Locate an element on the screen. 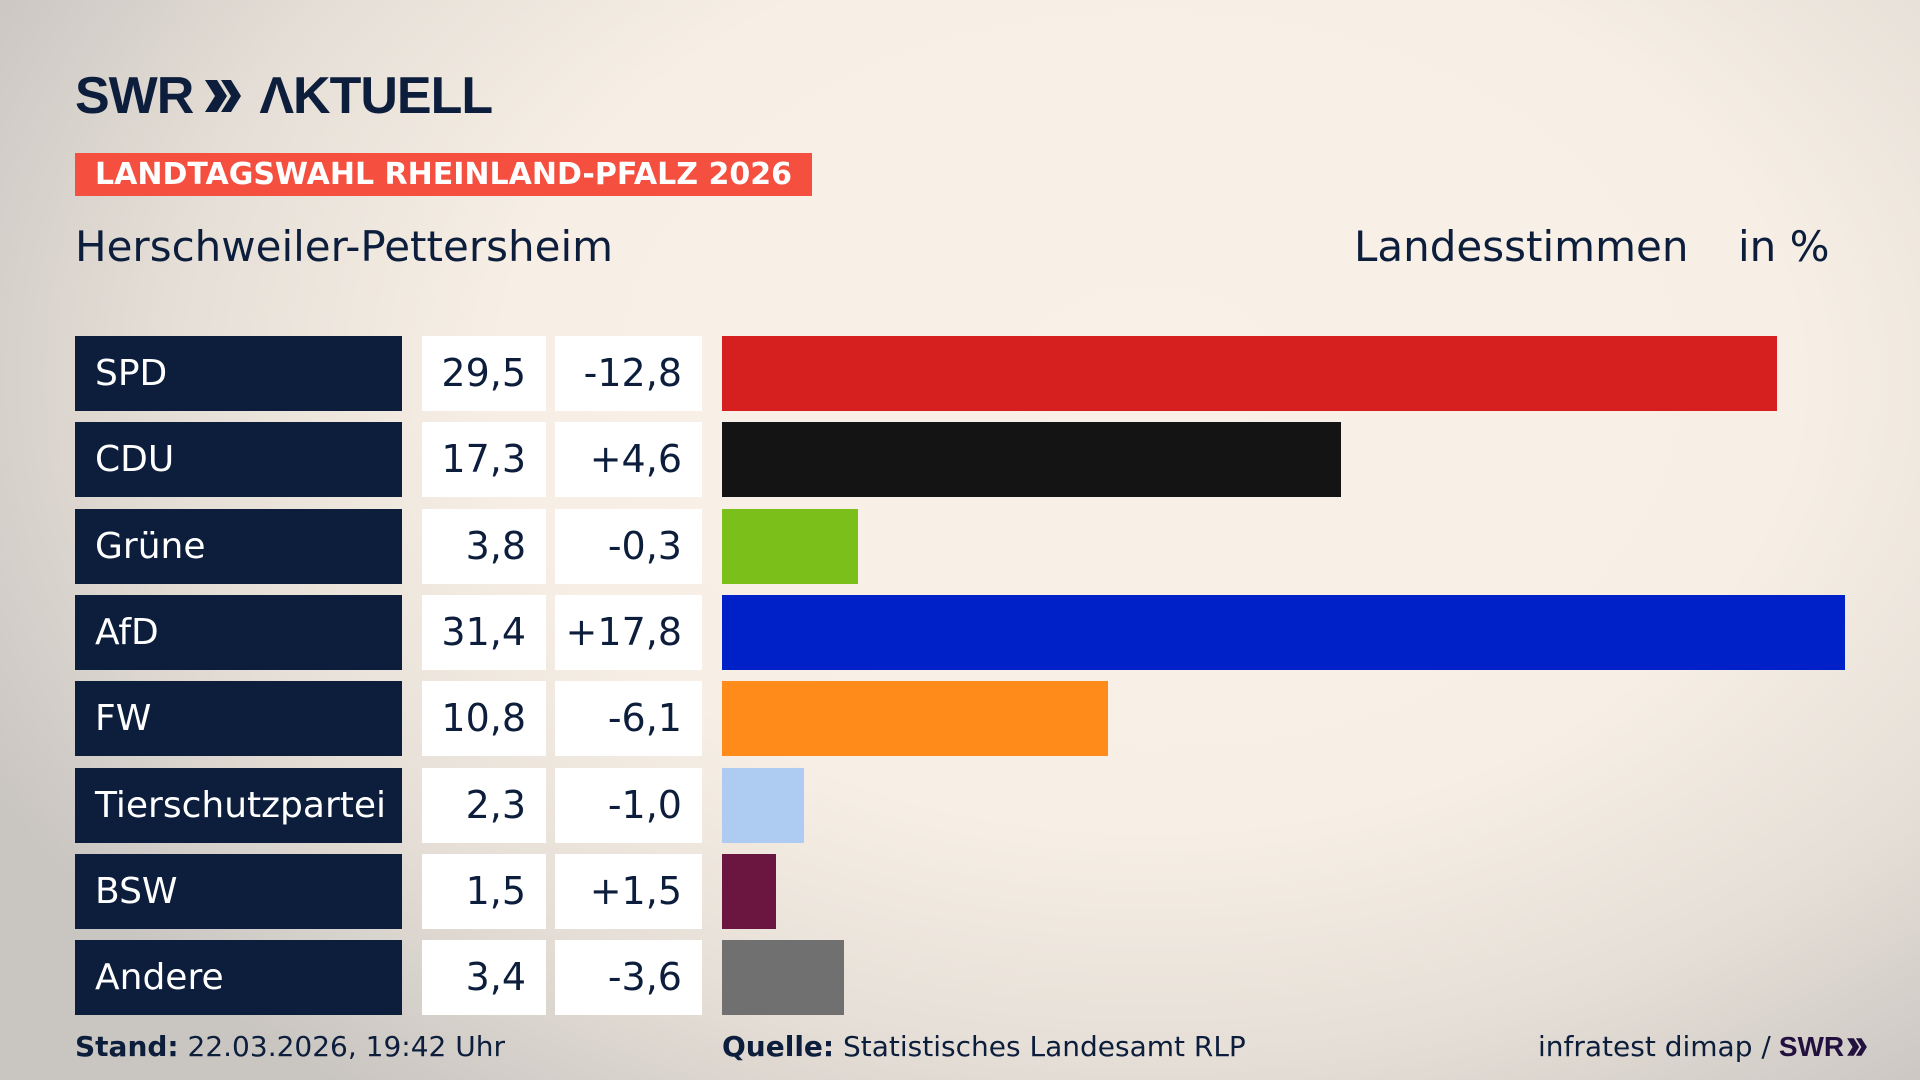 The width and height of the screenshot is (1920, 1080). credit-info: infratest dimap / SWR is located at coordinates (1703, 1046).